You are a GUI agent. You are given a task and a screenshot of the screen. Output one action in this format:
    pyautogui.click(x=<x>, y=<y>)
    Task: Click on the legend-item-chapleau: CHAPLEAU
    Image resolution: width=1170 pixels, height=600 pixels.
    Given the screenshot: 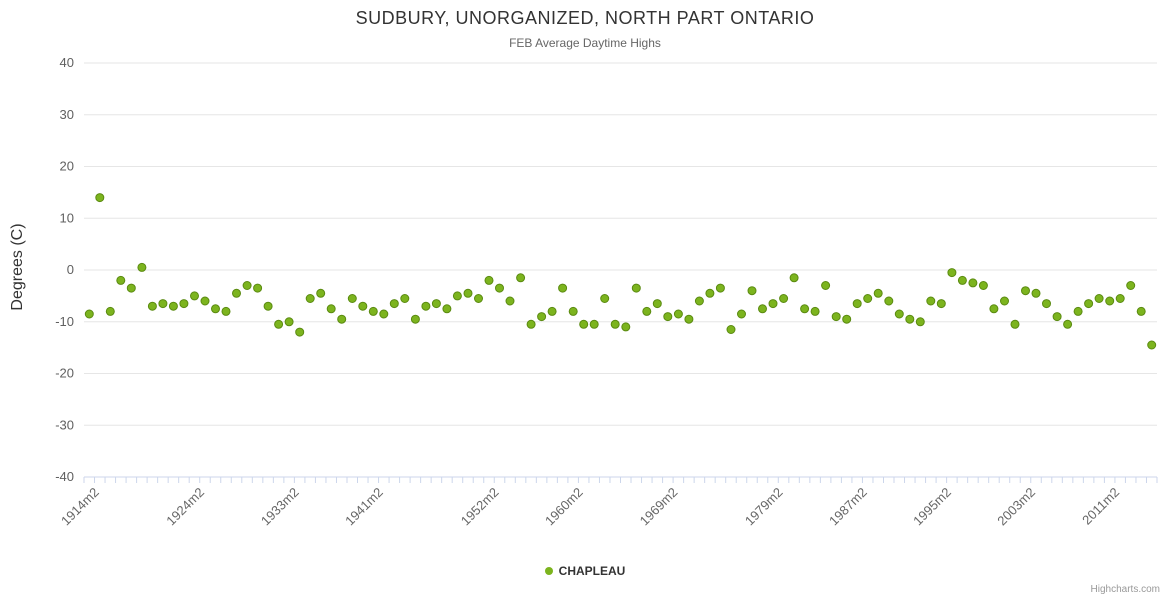 What is the action you would take?
    pyautogui.click(x=585, y=571)
    